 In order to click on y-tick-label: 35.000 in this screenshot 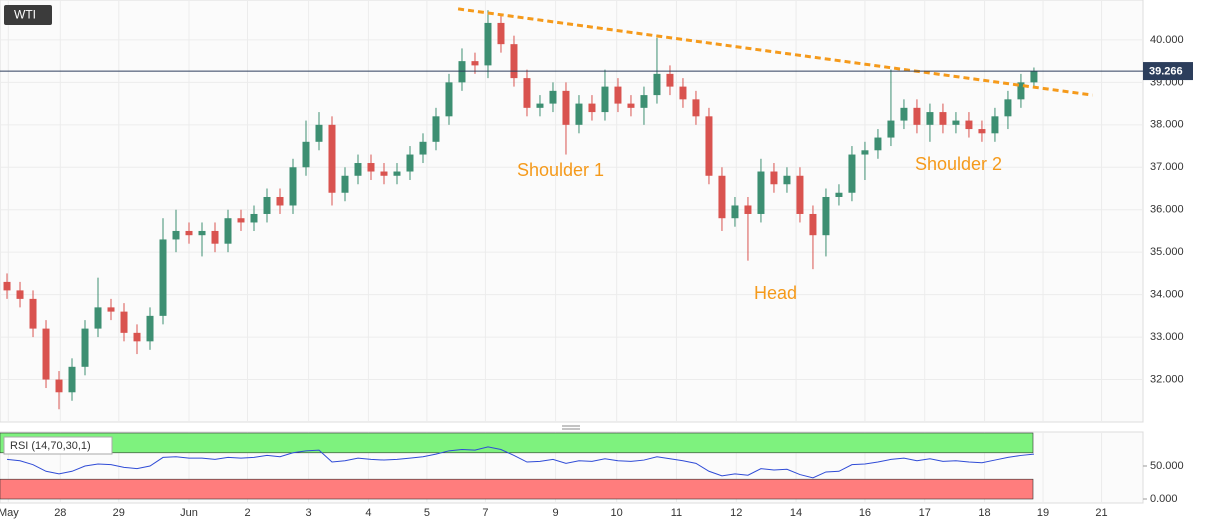, I will do `click(1167, 252)`.